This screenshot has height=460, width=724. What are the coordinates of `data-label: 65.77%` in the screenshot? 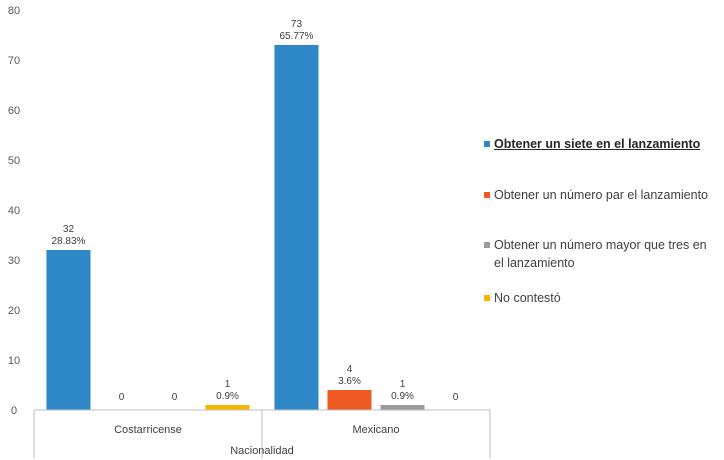 It's located at (297, 36).